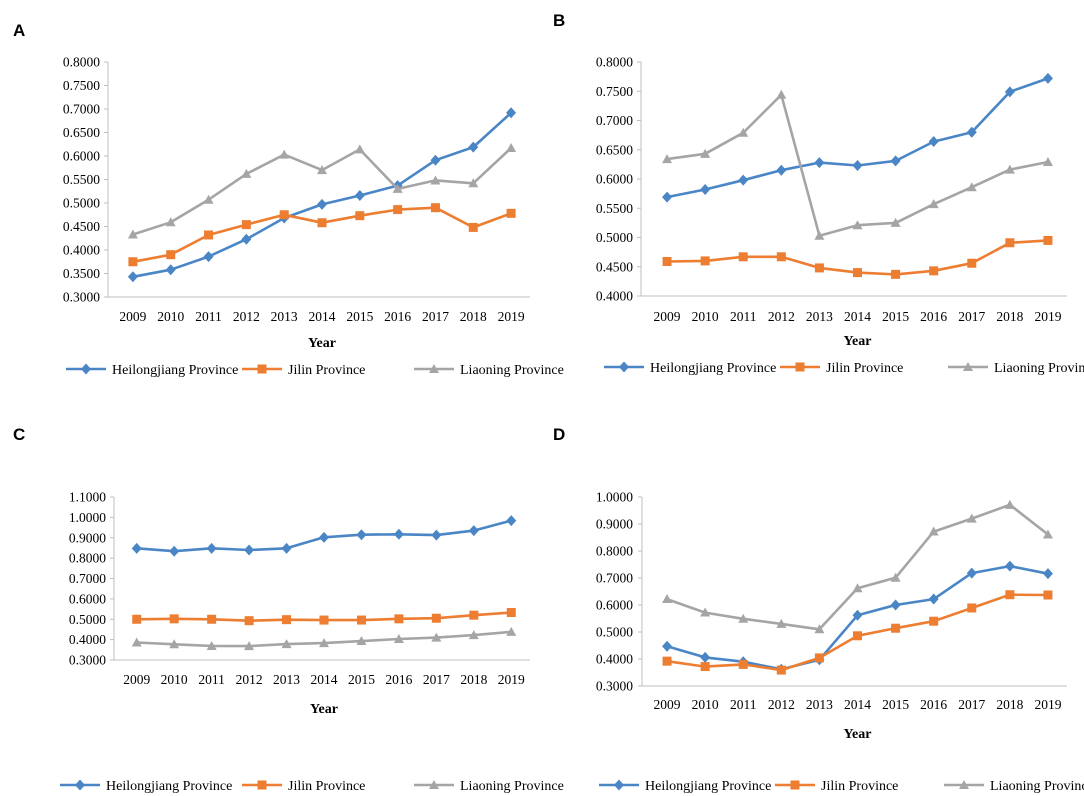 The width and height of the screenshot is (1084, 796). Describe the element at coordinates (81, 297) in the screenshot. I see `y-tick-label: 0.3000` at that location.